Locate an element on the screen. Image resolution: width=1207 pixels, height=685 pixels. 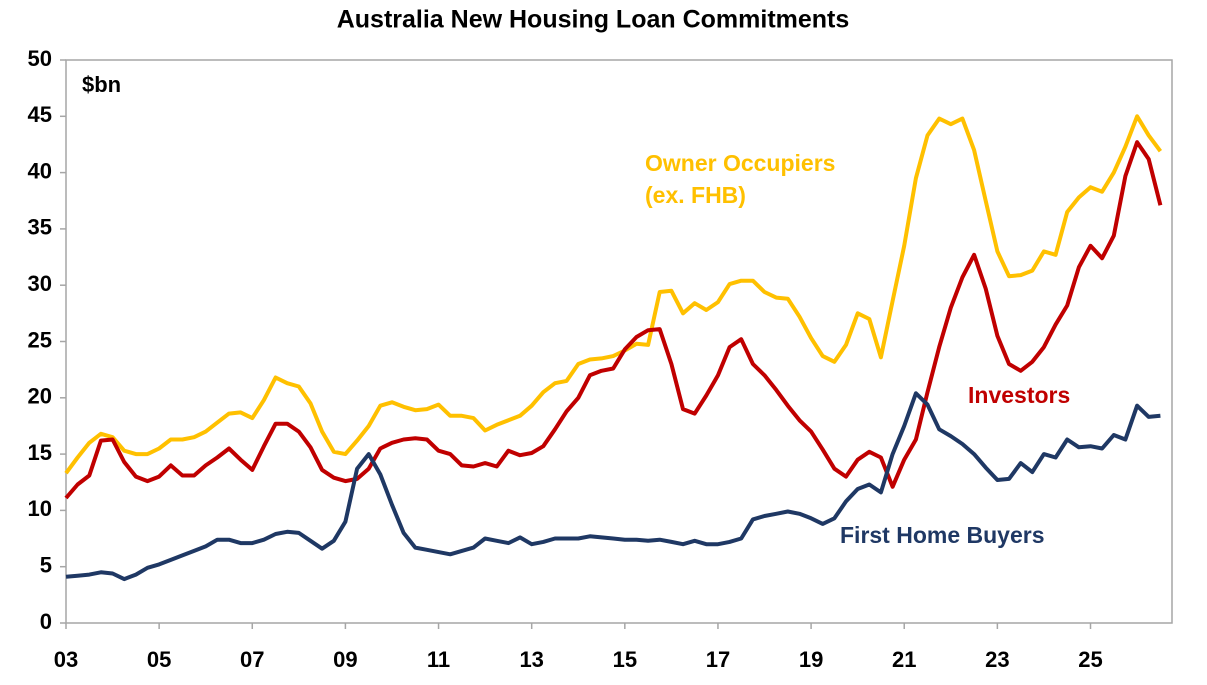
x-tick-label: 11 is located at coordinates (438, 659).